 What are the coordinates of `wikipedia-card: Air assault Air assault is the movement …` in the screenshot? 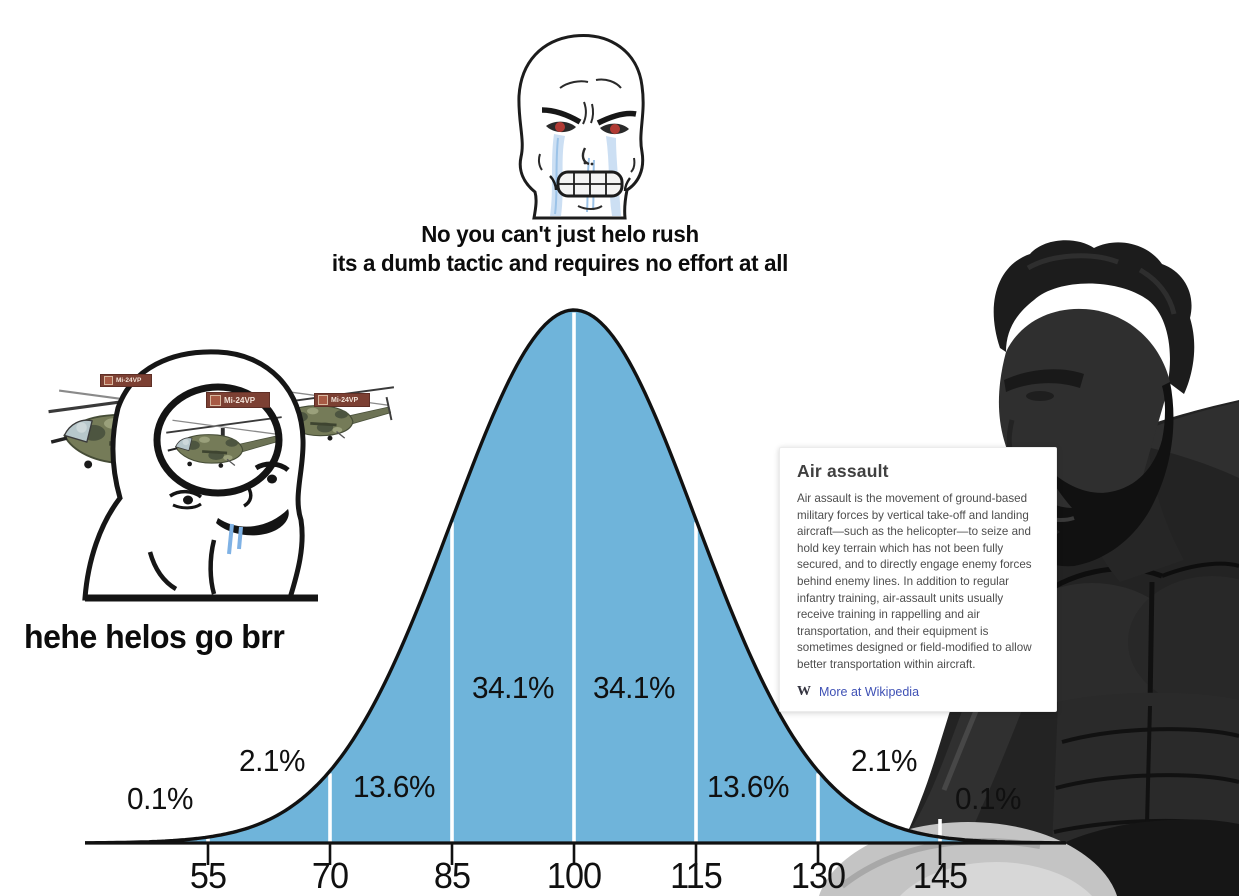 It's located at (918, 579).